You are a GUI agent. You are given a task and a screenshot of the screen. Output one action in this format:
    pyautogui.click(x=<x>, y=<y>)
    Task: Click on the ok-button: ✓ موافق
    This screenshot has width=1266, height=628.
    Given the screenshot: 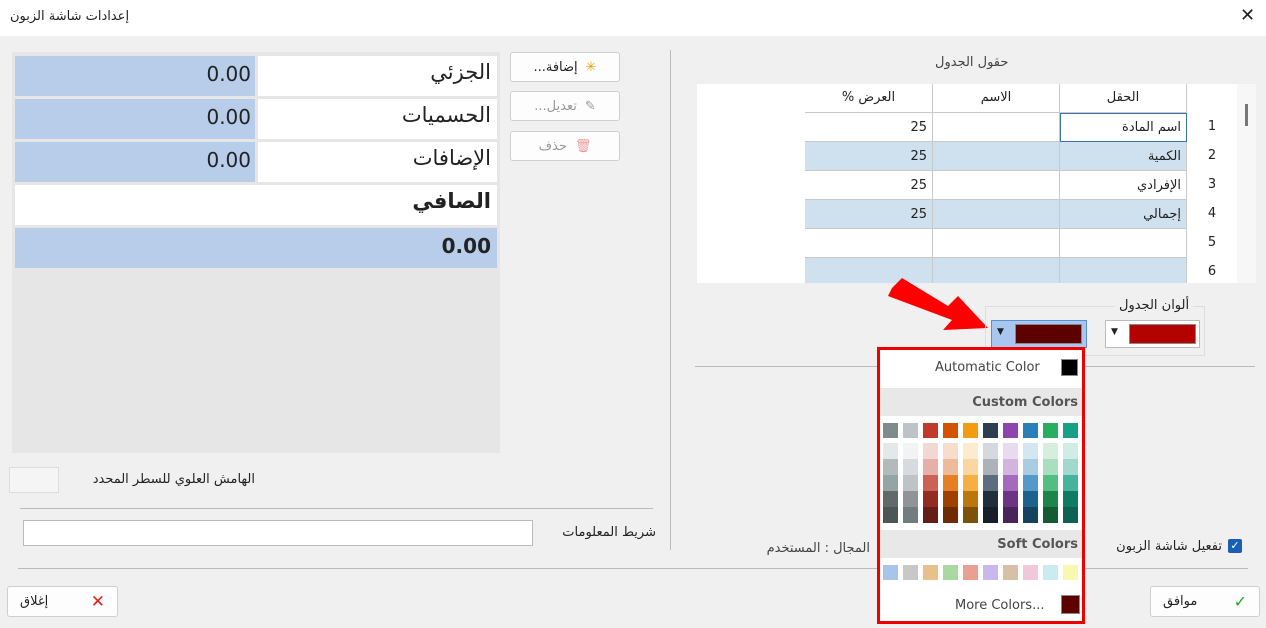 What is the action you would take?
    pyautogui.click(x=1205, y=601)
    